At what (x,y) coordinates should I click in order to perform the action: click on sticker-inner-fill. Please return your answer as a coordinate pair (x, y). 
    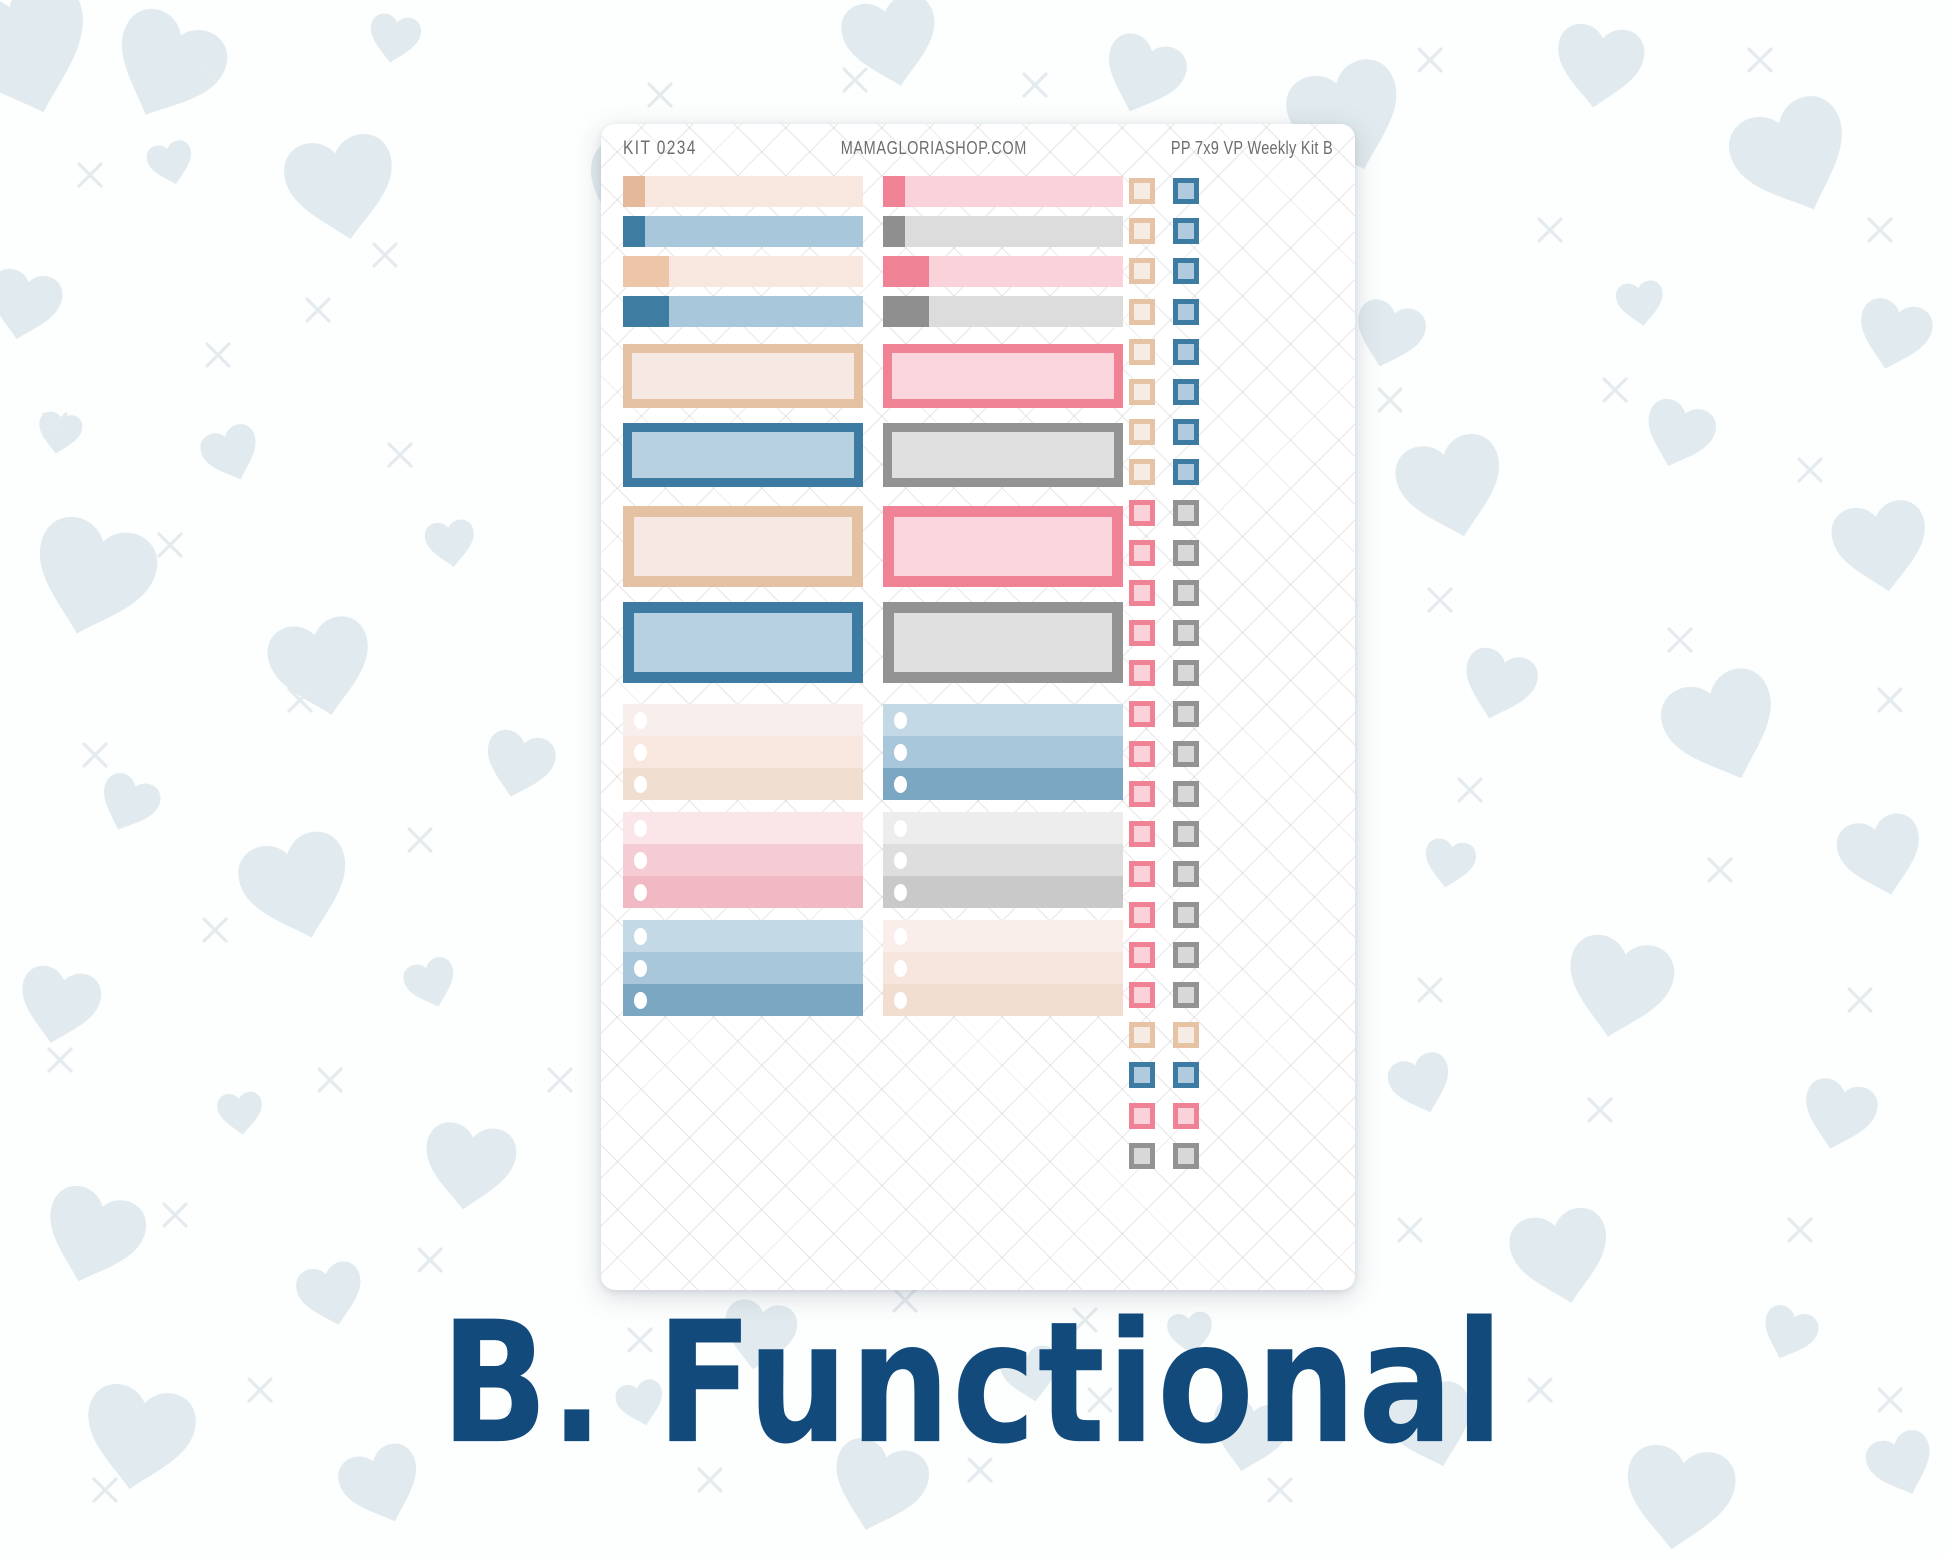
    Looking at the image, I should click on (1003, 642).